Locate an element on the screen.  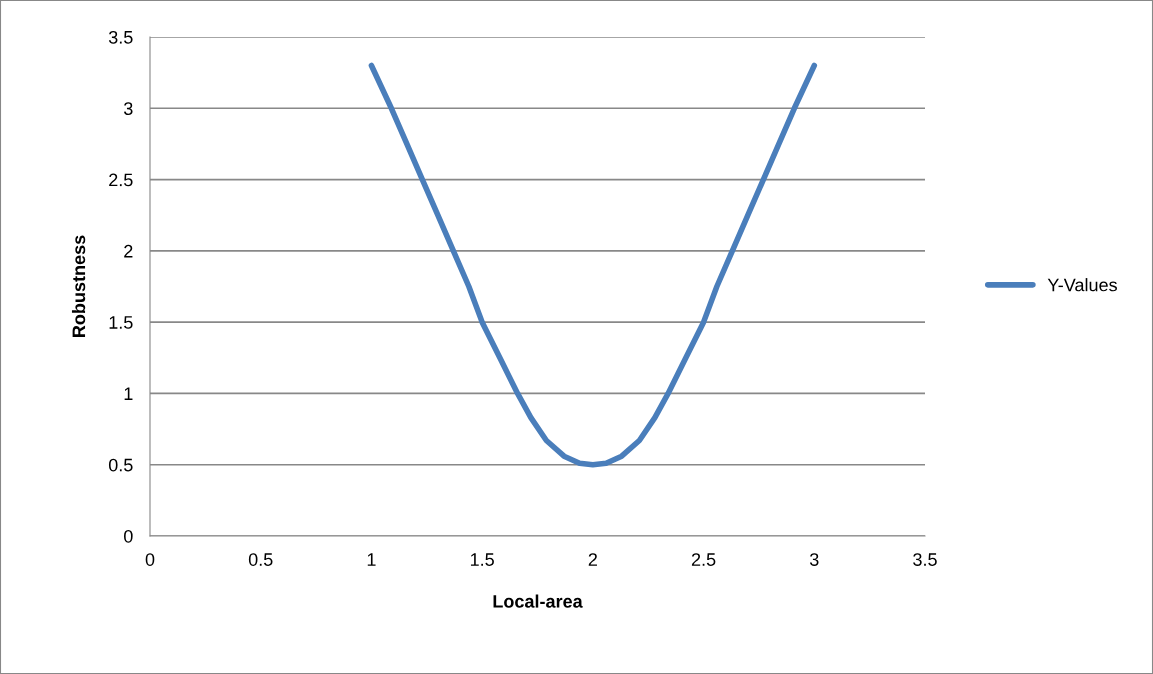
x-tick-label: 3 is located at coordinates (814, 559).